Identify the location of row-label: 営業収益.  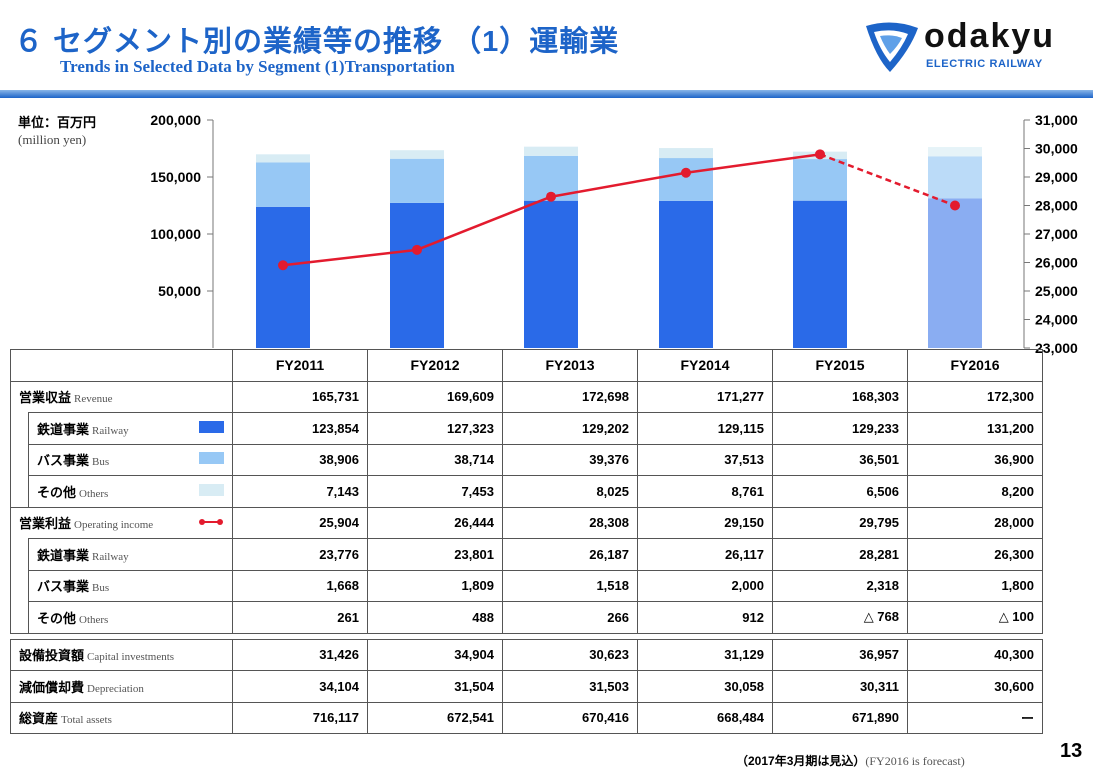
(45, 398).